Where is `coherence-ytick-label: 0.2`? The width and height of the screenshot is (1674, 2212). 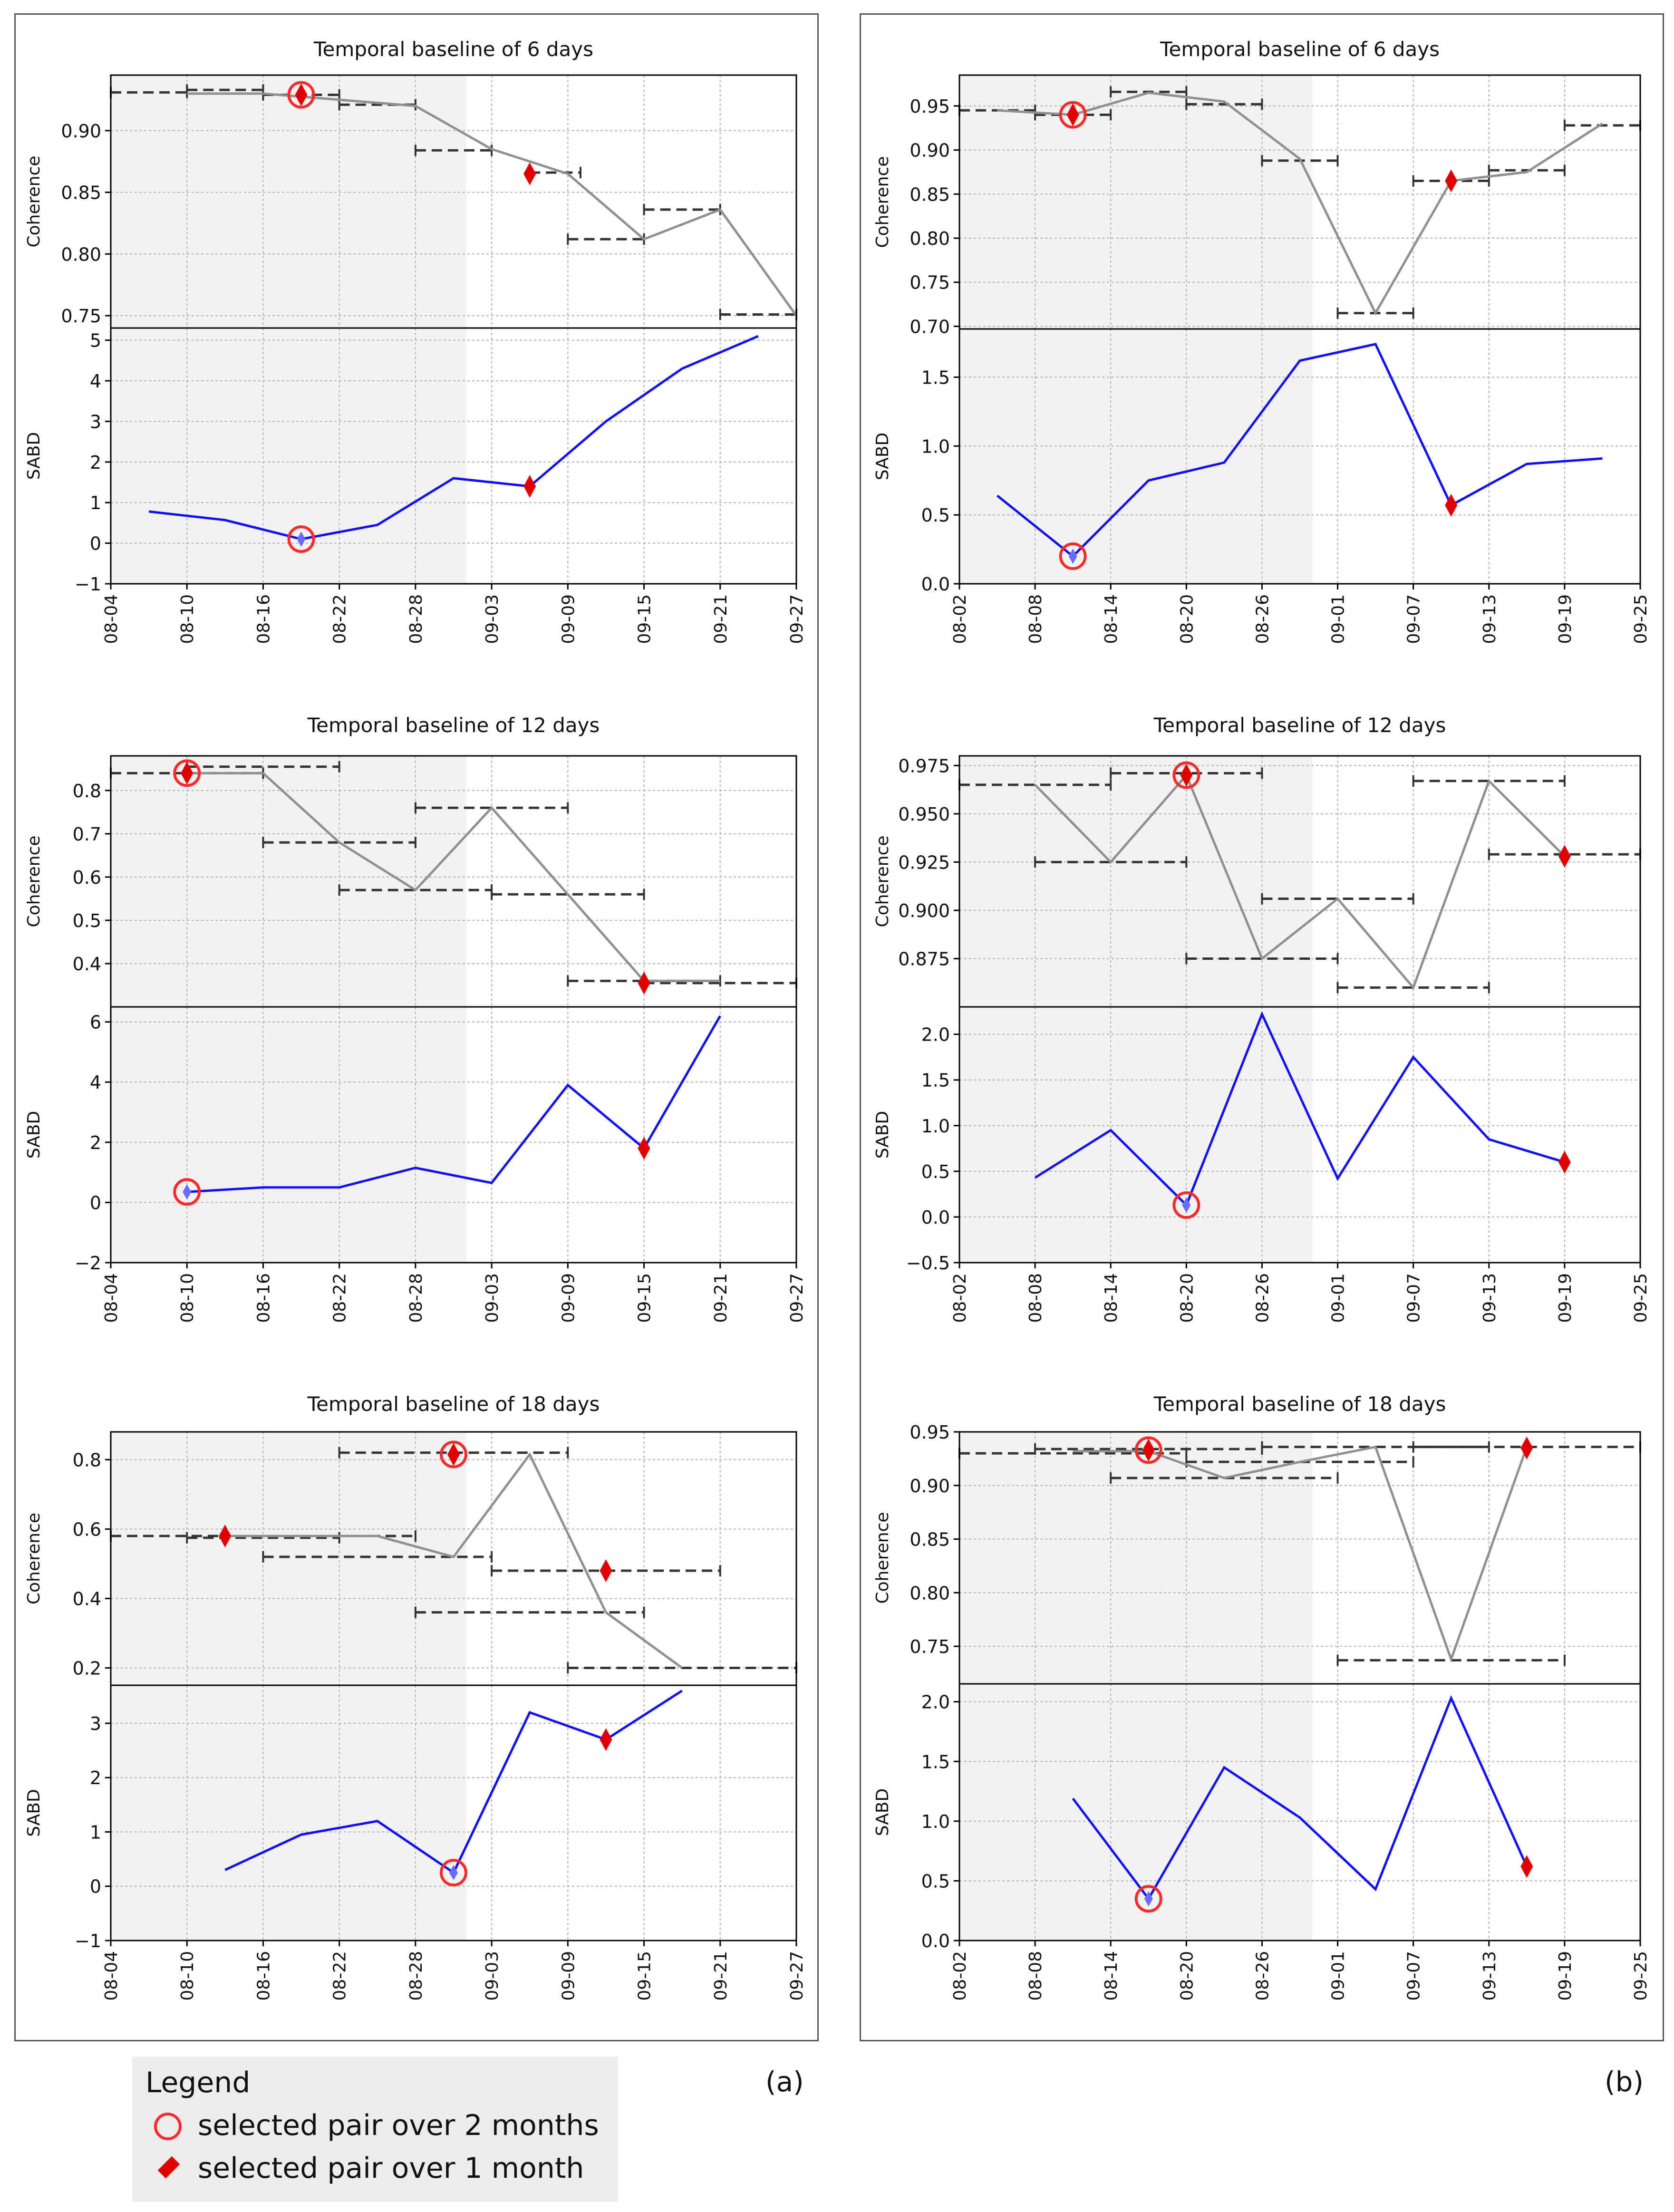
coherence-ytick-label: 0.2 is located at coordinates (87, 1668).